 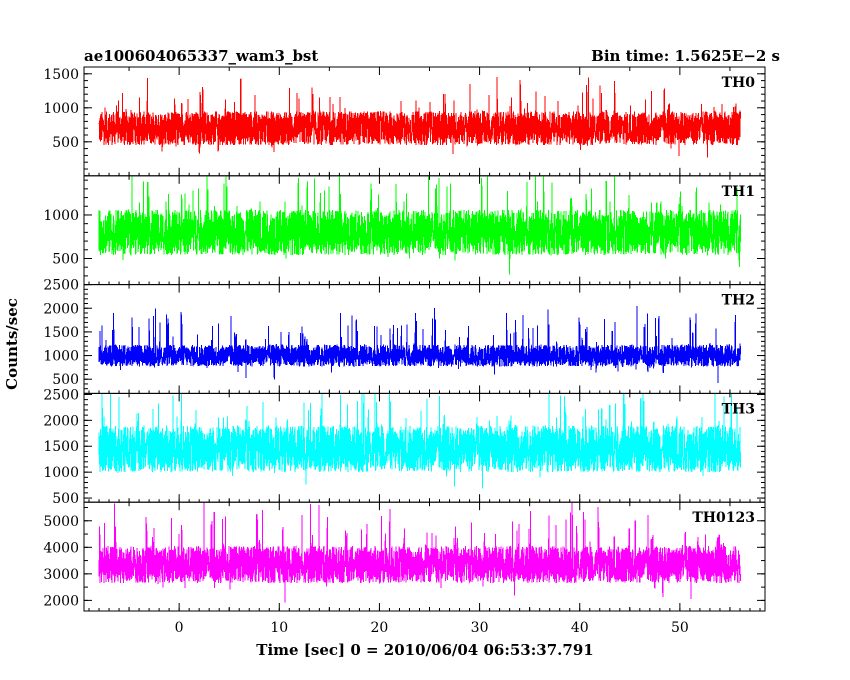 I want to click on panel-label-th1: TH1, so click(x=738, y=192).